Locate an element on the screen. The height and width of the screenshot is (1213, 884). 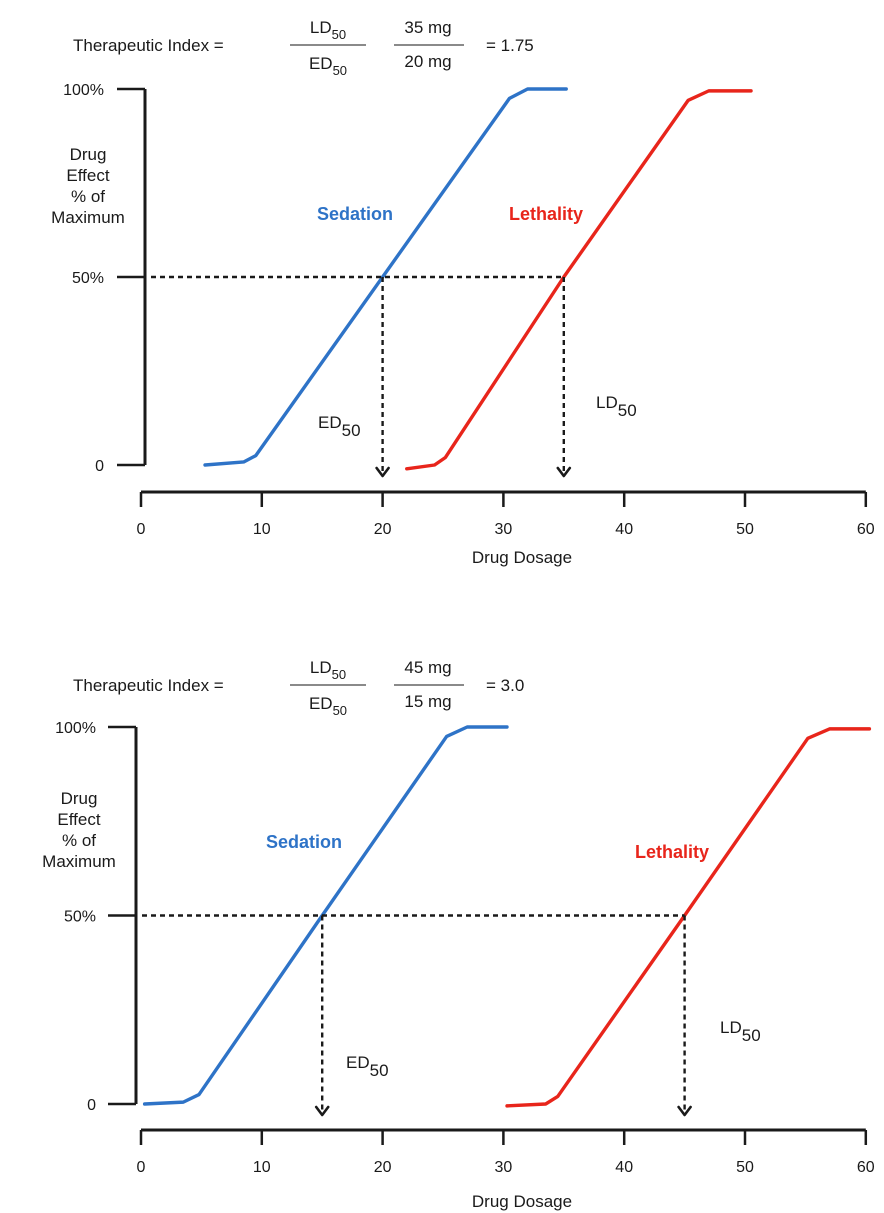
formula-value-numerator: 45 mg is located at coordinates (427, 667).